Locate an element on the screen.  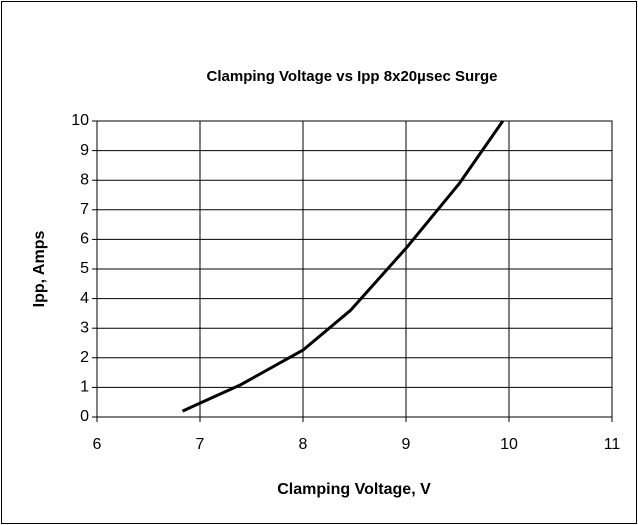
y-axis-title: Ipp, Amps is located at coordinates (39, 269).